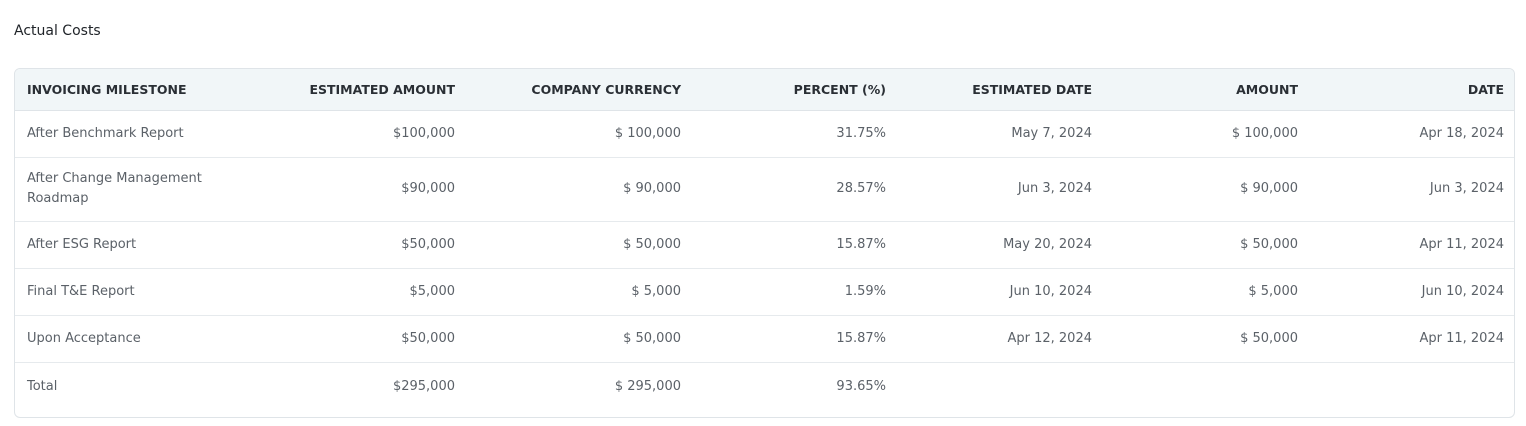  Describe the element at coordinates (580, 90) in the screenshot. I see `header-company-currency: COMPANY CURRENCY` at that location.